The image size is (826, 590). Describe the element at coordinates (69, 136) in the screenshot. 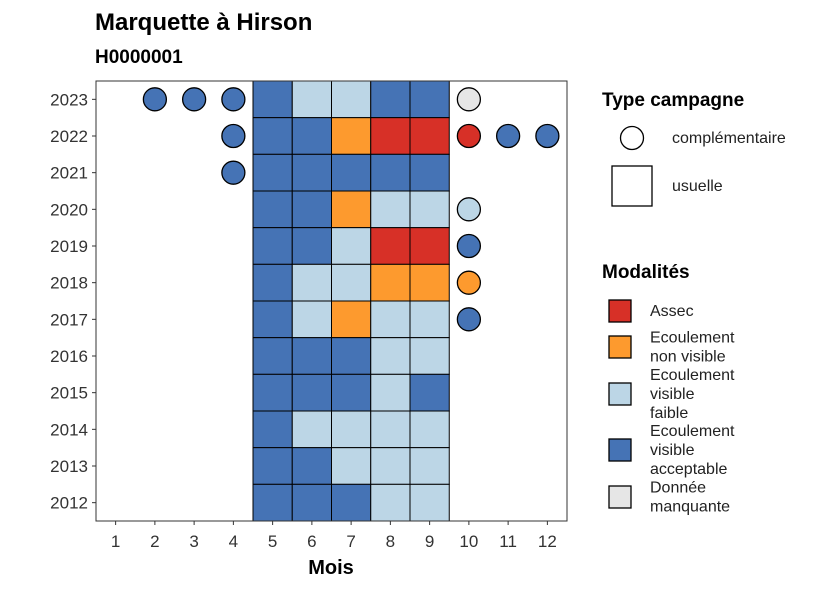

I see `y-tick-label: 2022` at that location.